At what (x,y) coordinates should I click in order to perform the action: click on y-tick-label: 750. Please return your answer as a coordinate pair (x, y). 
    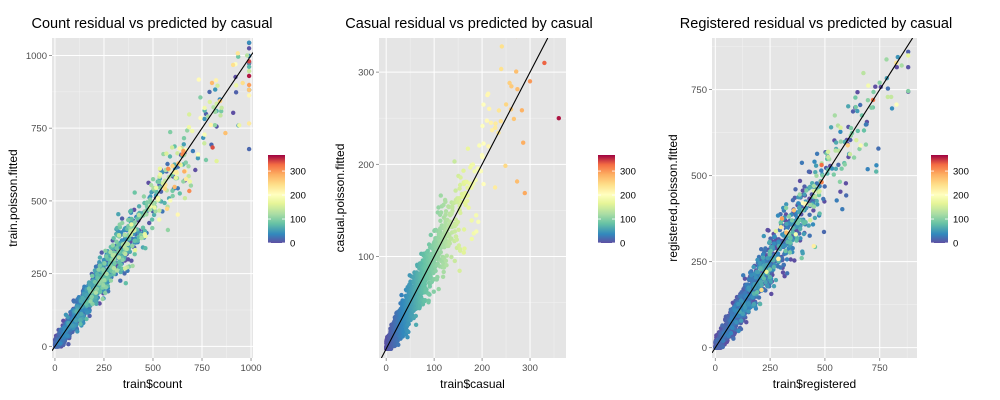
    Looking at the image, I should click on (699, 90).